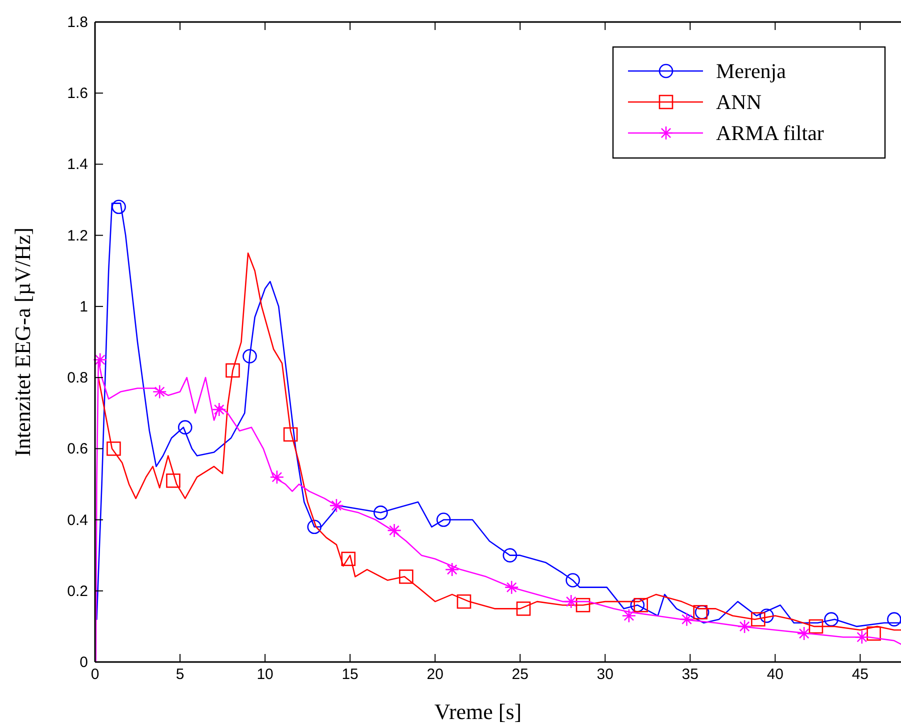 The image size is (901, 728). I want to click on legend-label: Merenja, so click(751, 71).